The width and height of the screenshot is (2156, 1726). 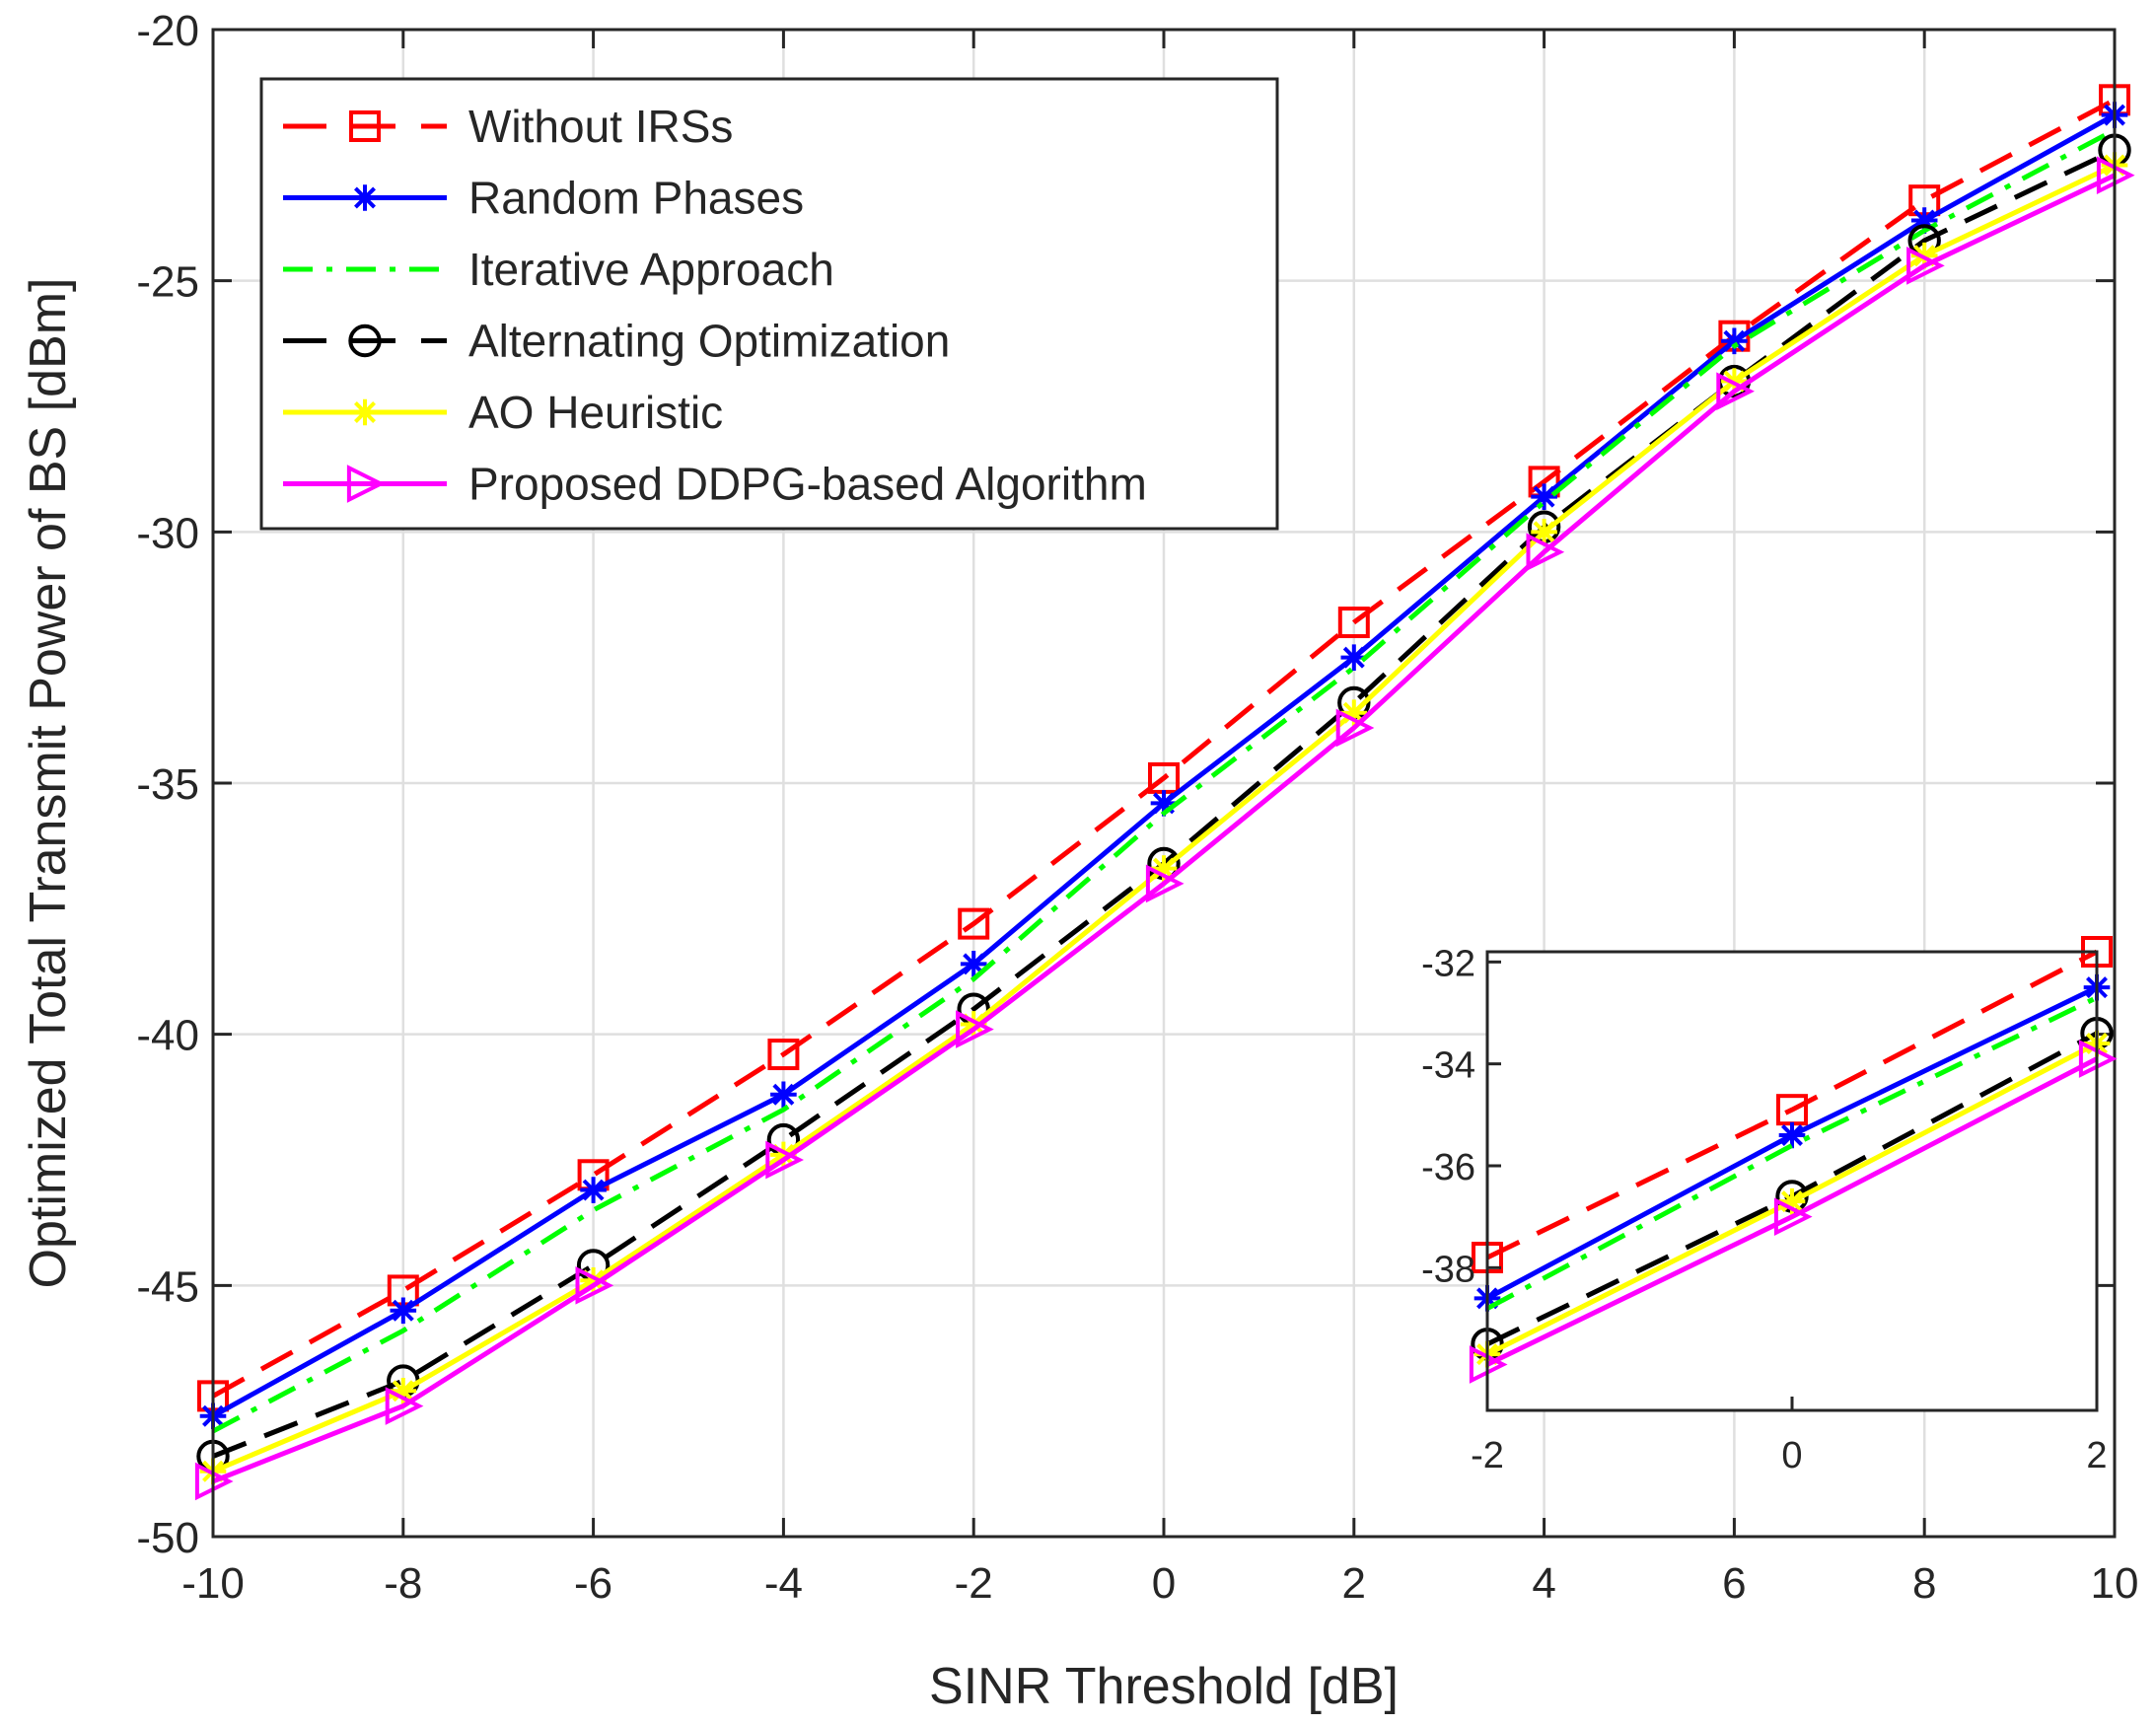 I want to click on legend-entry-proposed-ddpg-based-algorithm: Proposed DDPG-based Algorithm, so click(x=715, y=485).